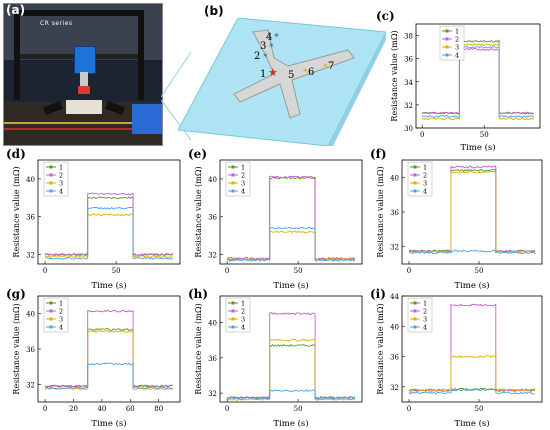 The image size is (550, 430). I want to click on monitor-screen, so click(147, 119).